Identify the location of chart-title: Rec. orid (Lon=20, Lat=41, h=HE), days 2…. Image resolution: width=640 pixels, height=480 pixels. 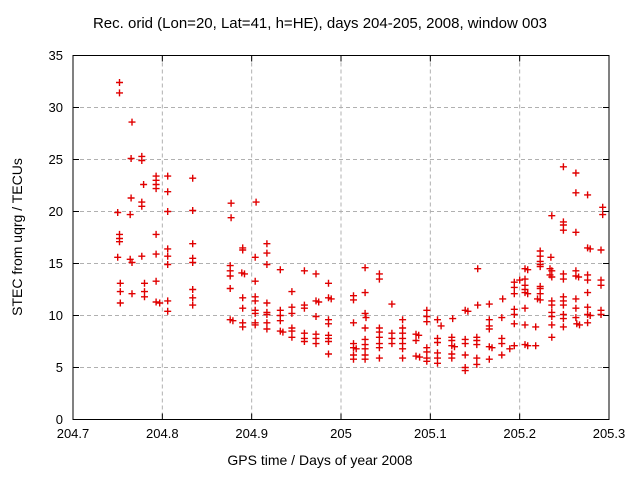
(320, 23).